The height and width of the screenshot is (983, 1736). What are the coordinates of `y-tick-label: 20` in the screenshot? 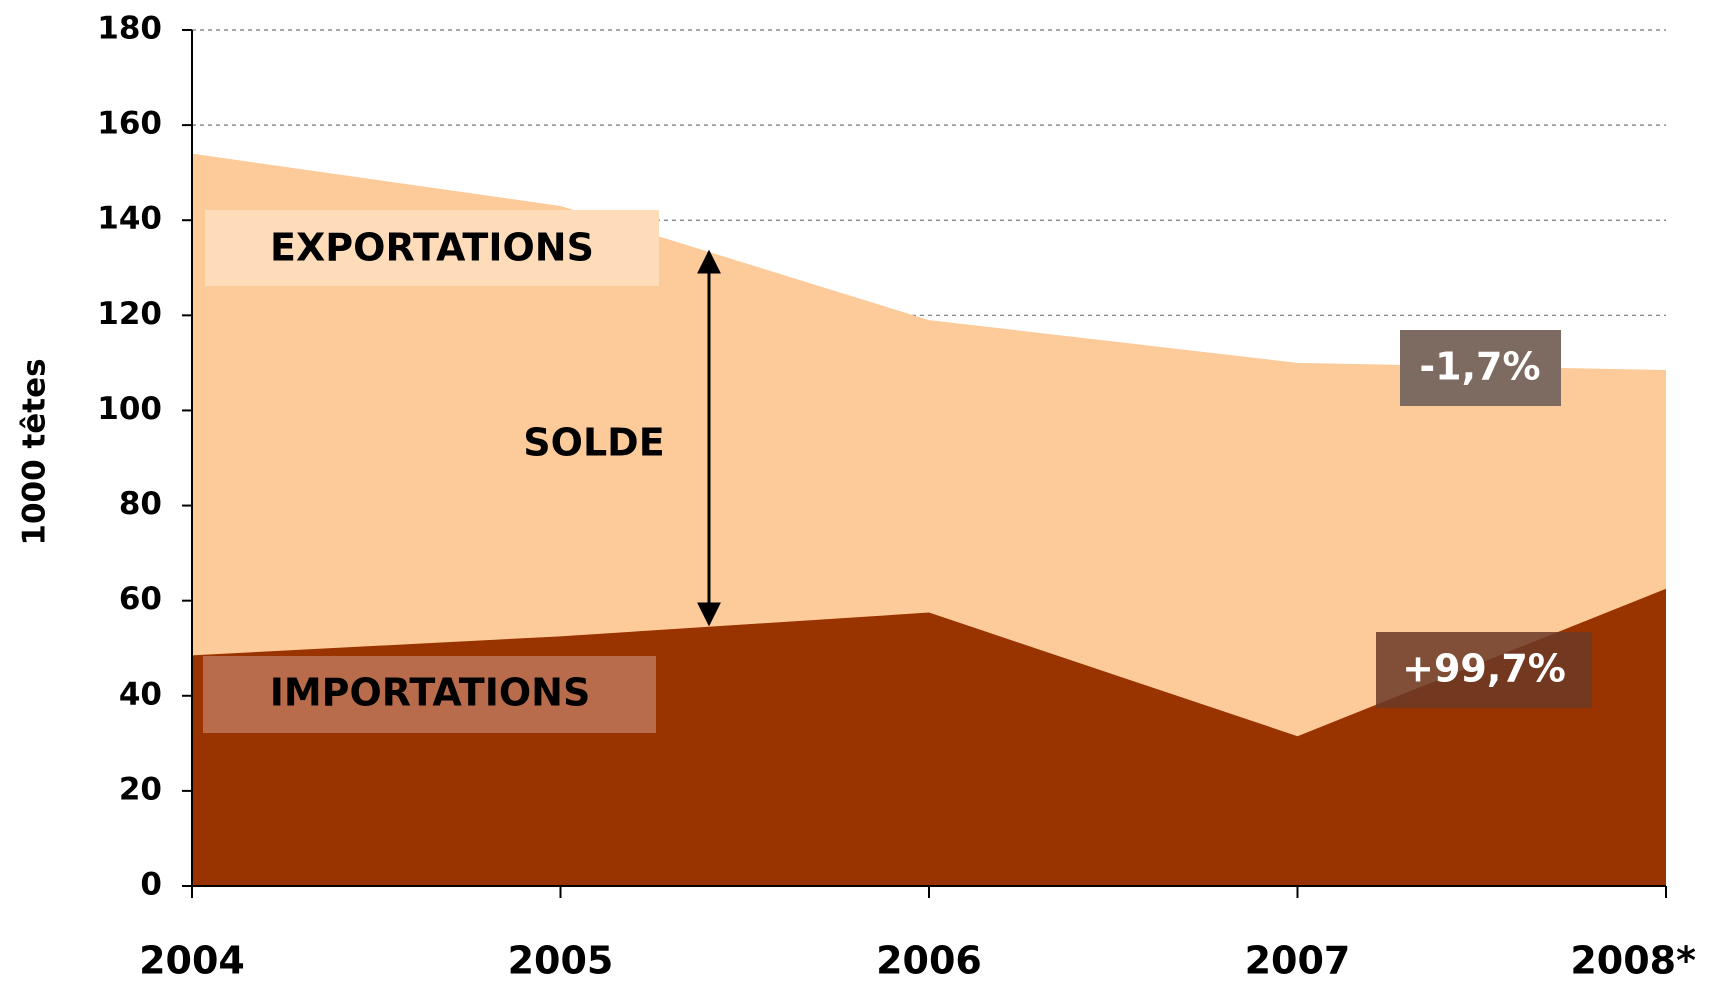 It's located at (140, 789).